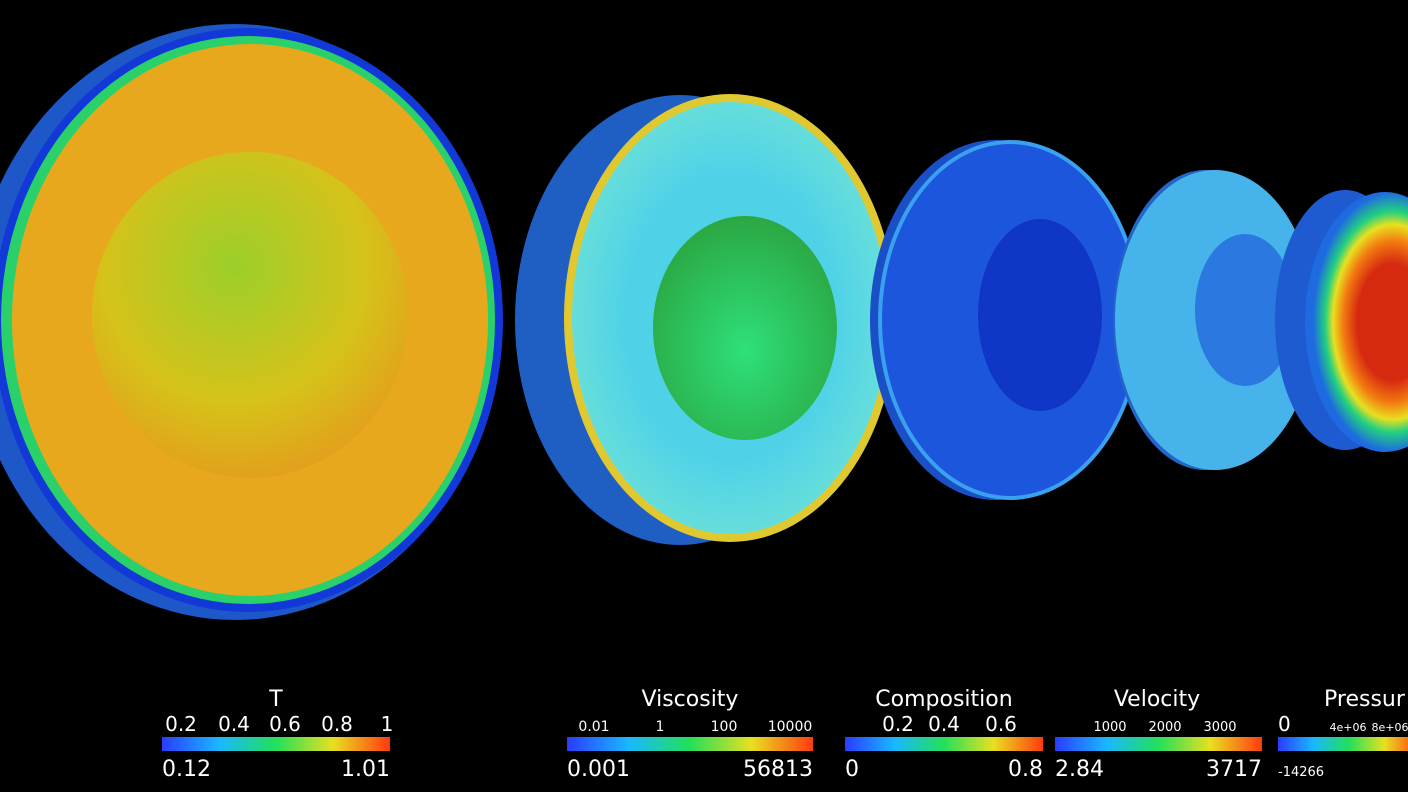 The image size is (1408, 792). Describe the element at coordinates (365, 769) in the screenshot. I see `colorbar-max: 1.01` at that location.